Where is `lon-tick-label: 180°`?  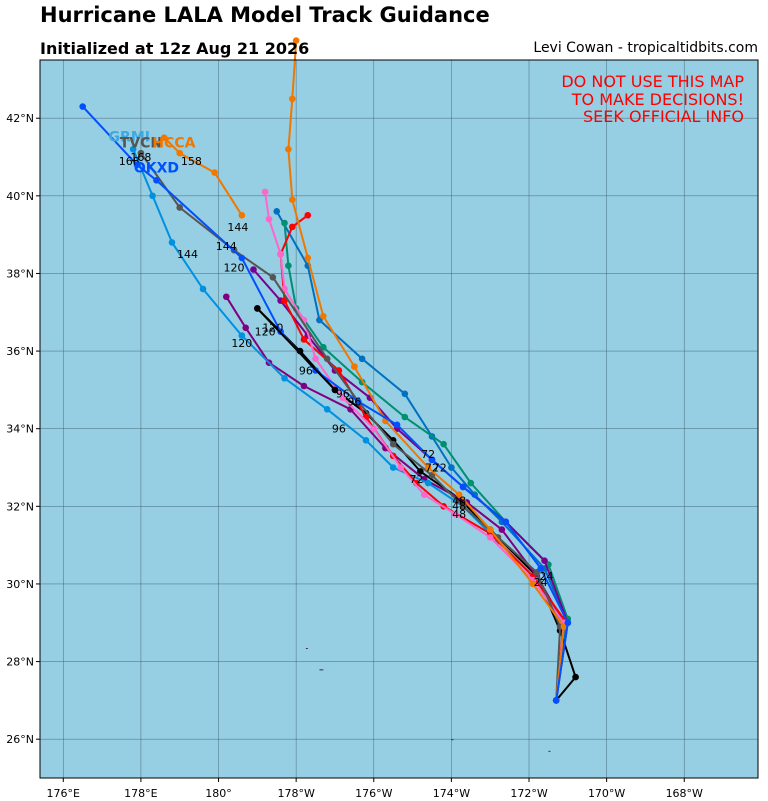
lon-tick-label: 180° is located at coordinates (218, 793).